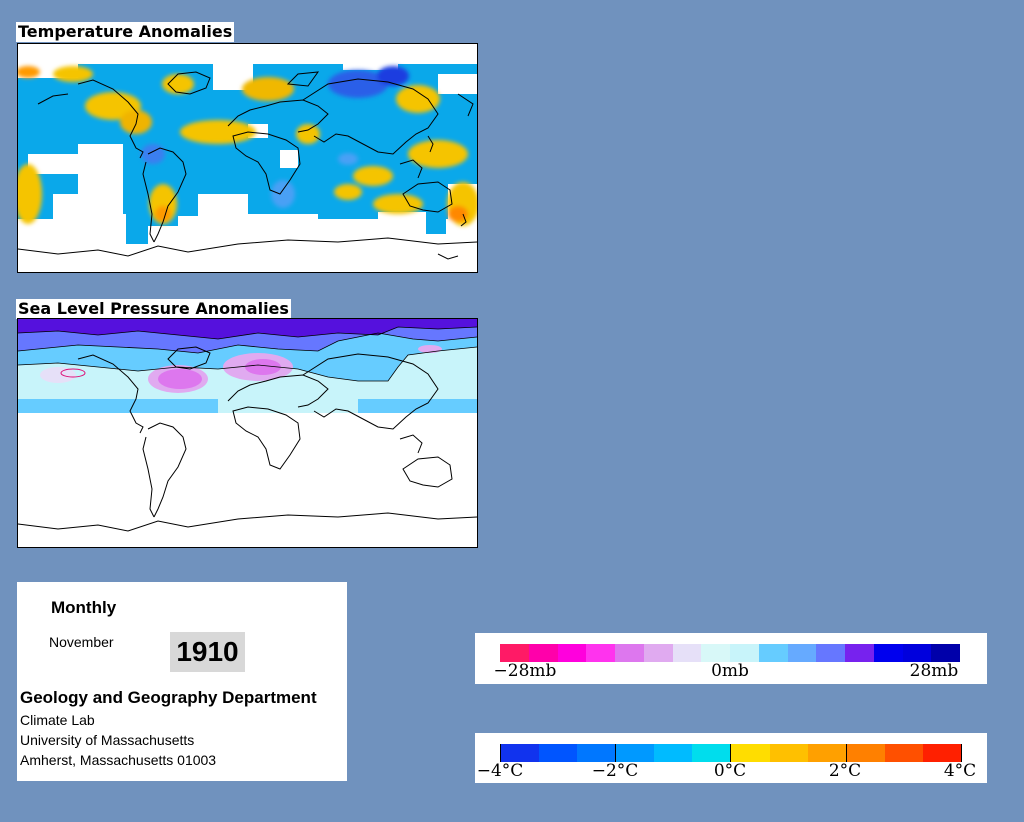  What do you see at coordinates (84, 607) in the screenshot?
I see `time-mode-label: Monthly` at bounding box center [84, 607].